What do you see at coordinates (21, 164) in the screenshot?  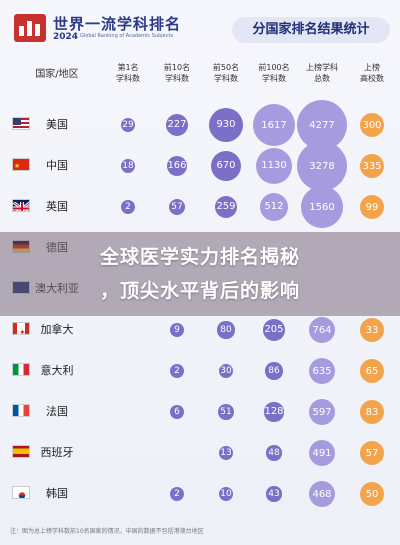 I see `cn-flag-icon: ★` at bounding box center [21, 164].